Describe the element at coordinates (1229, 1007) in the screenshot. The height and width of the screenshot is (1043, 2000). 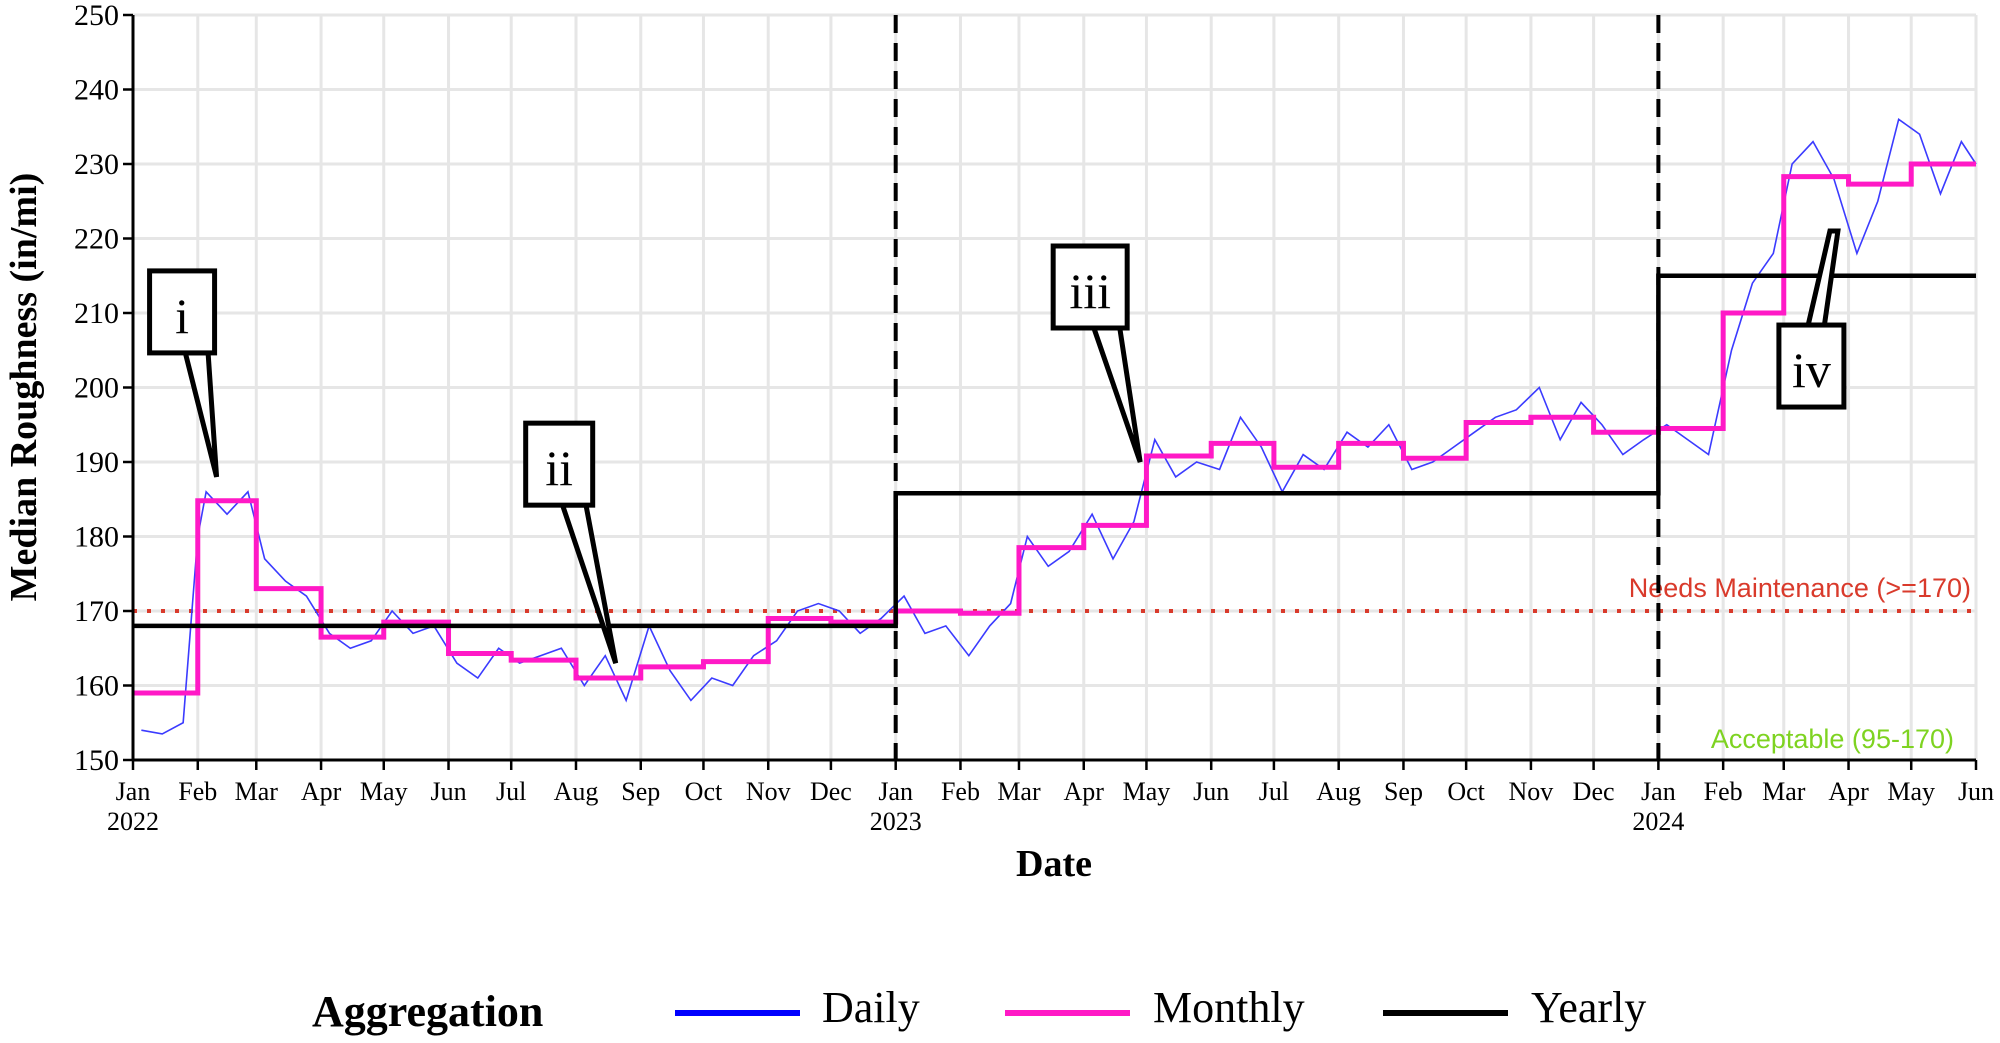
I see `legend-label-monthly: Monthly` at that location.